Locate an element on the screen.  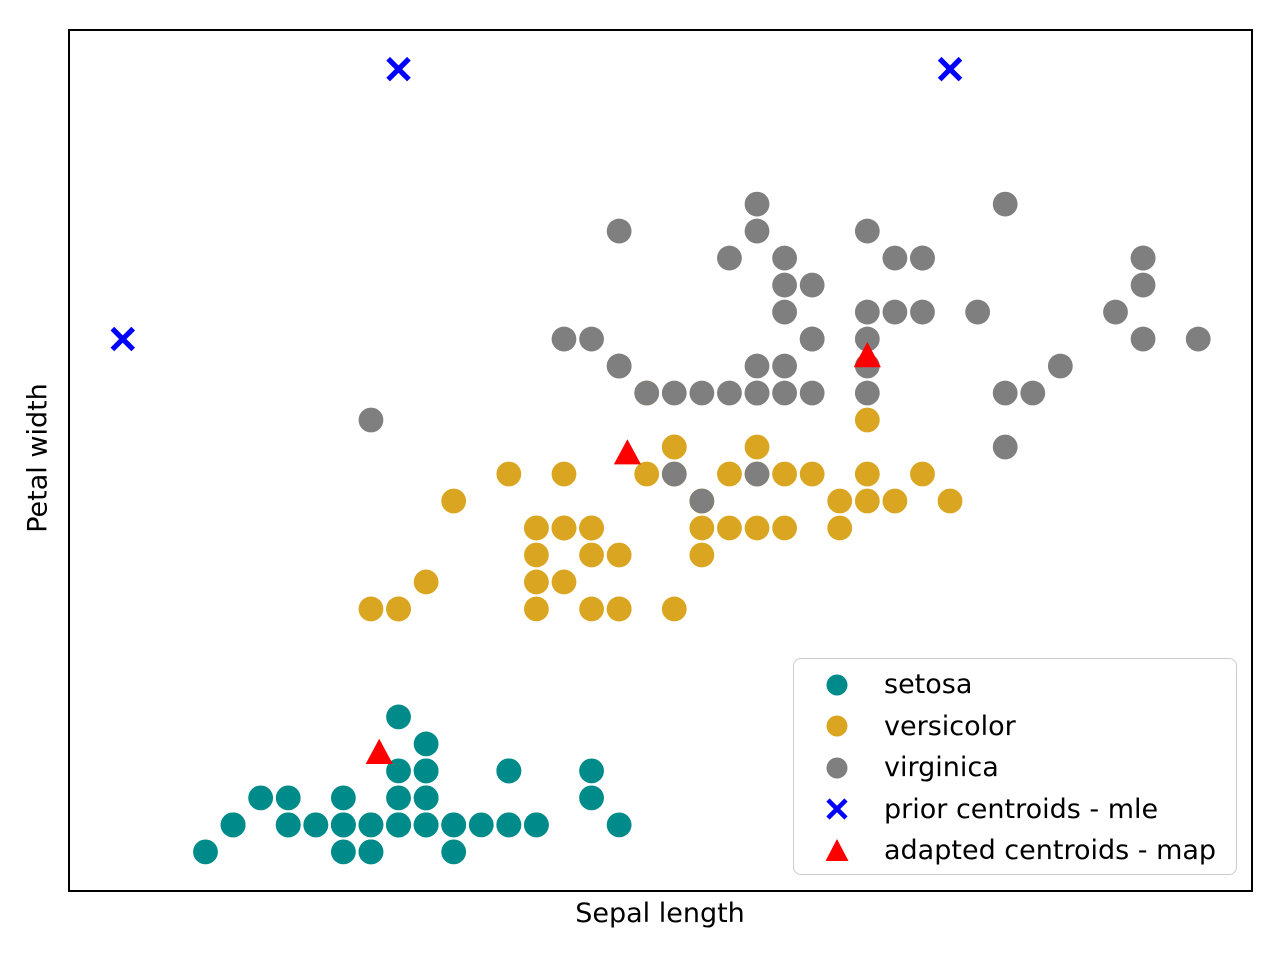
y-axis-label: Petal width is located at coordinates (38, 458).